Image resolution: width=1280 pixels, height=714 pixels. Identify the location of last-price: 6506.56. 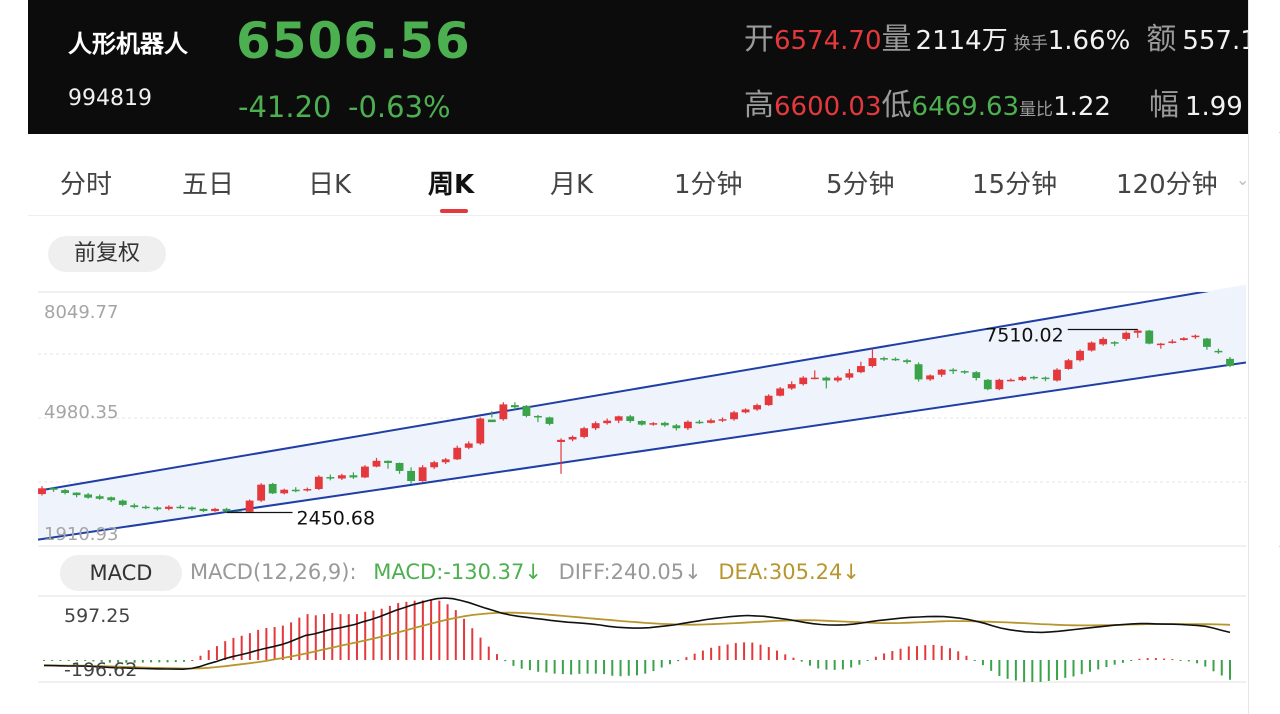
(353, 41).